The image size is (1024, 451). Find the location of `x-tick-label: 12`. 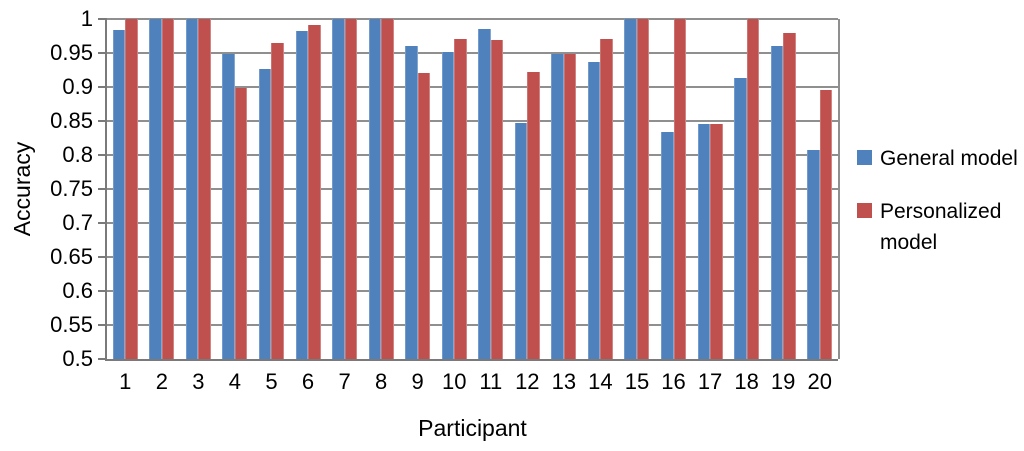

x-tick-label: 12 is located at coordinates (527, 381).